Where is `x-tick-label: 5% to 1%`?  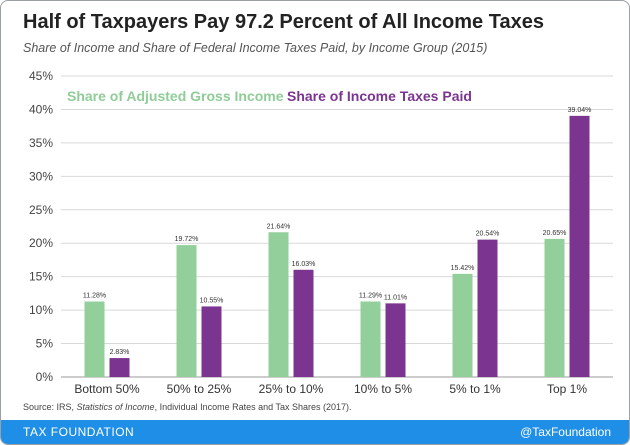 x-tick-label: 5% to 1% is located at coordinates (475, 389).